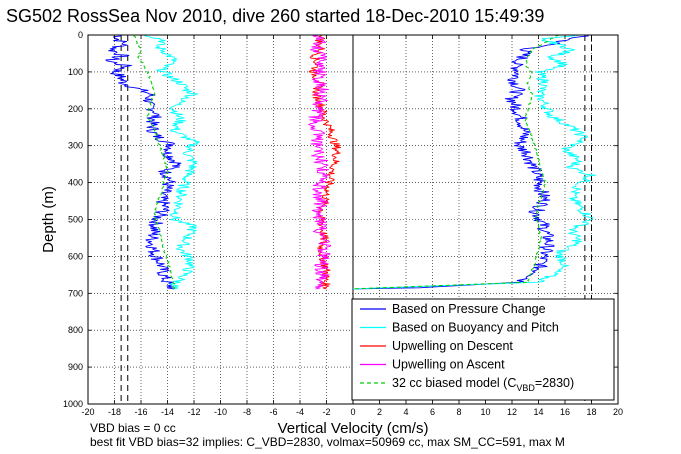 Image resolution: width=681 pixels, height=454 pixels. Describe the element at coordinates (133, 428) in the screenshot. I see `vbd-bias-note: VBD bias = 0 cc` at that location.